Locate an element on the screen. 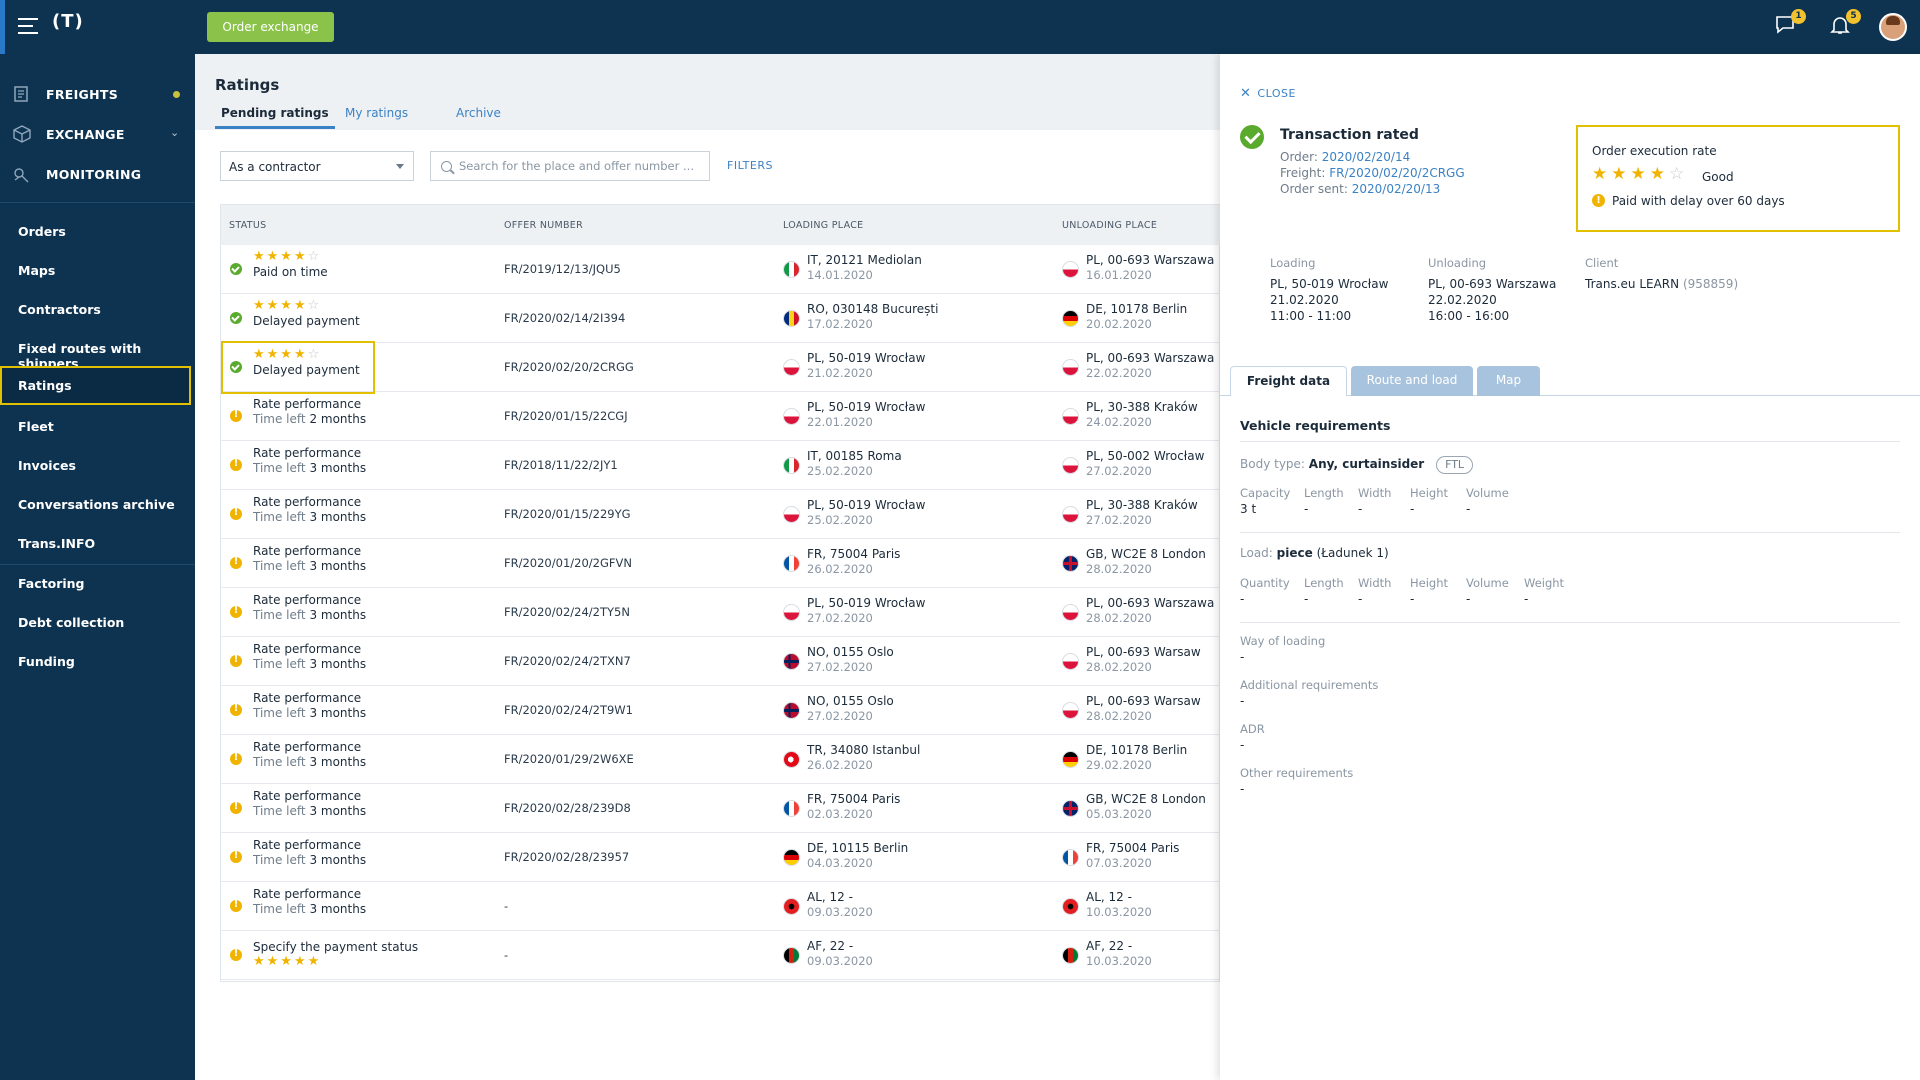  volume-label: Volume is located at coordinates (1487, 493).